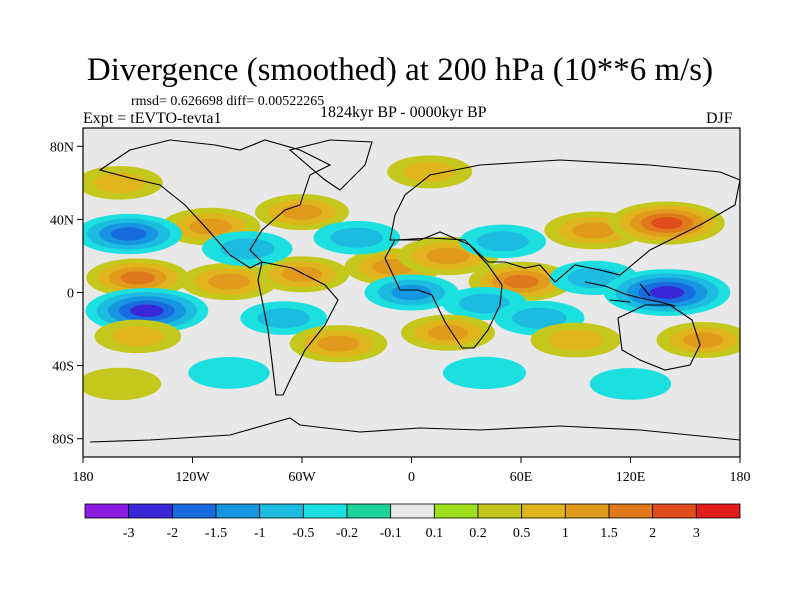  Describe the element at coordinates (564, 221) in the screenshot. I see `eurasia-coast` at that location.